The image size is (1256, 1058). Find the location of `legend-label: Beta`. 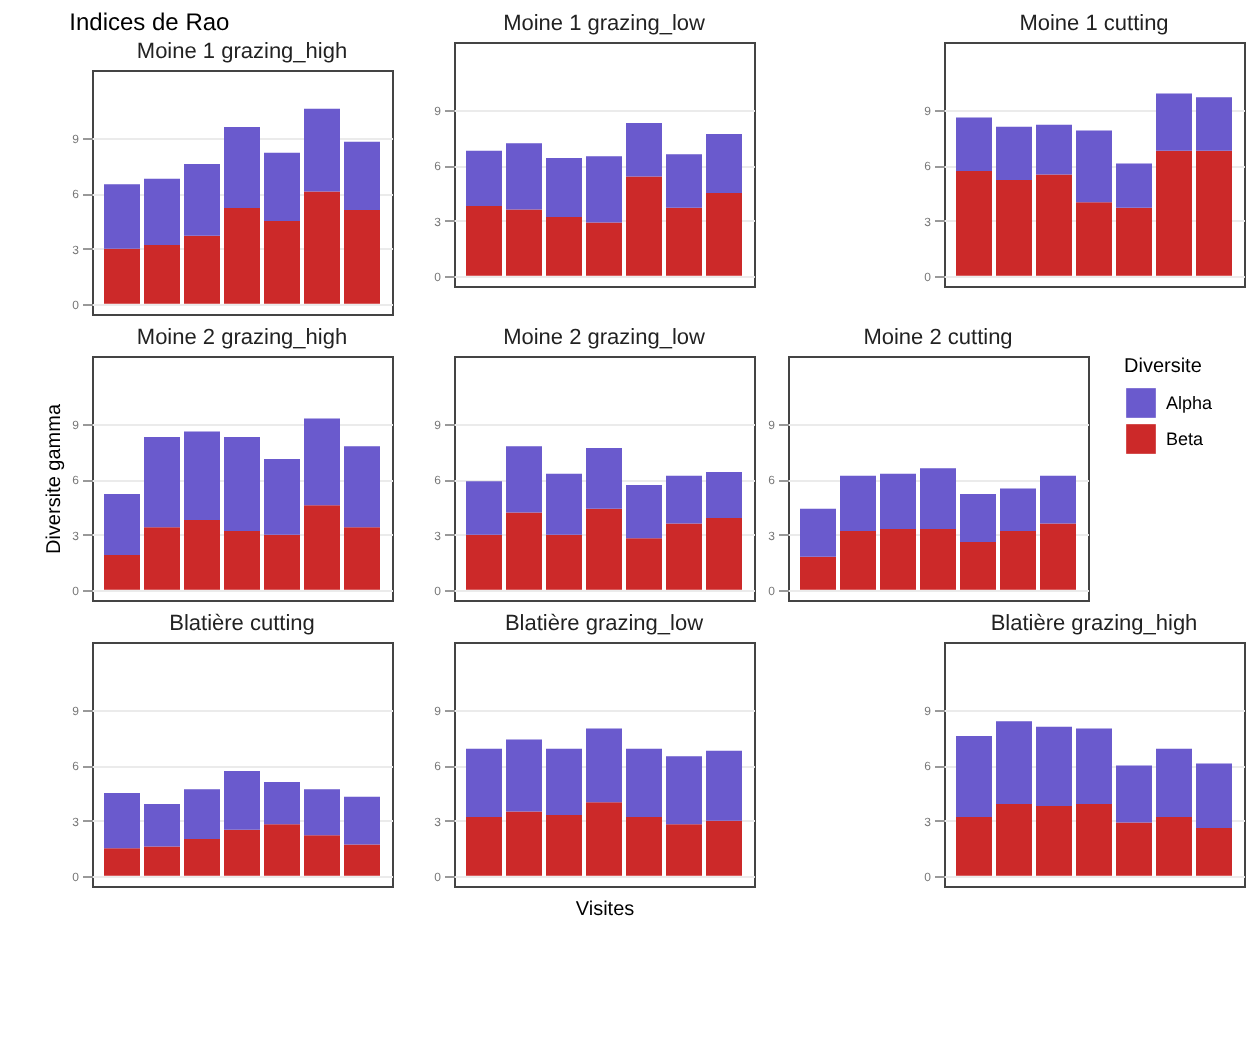

legend-label: Beta is located at coordinates (1185, 439).